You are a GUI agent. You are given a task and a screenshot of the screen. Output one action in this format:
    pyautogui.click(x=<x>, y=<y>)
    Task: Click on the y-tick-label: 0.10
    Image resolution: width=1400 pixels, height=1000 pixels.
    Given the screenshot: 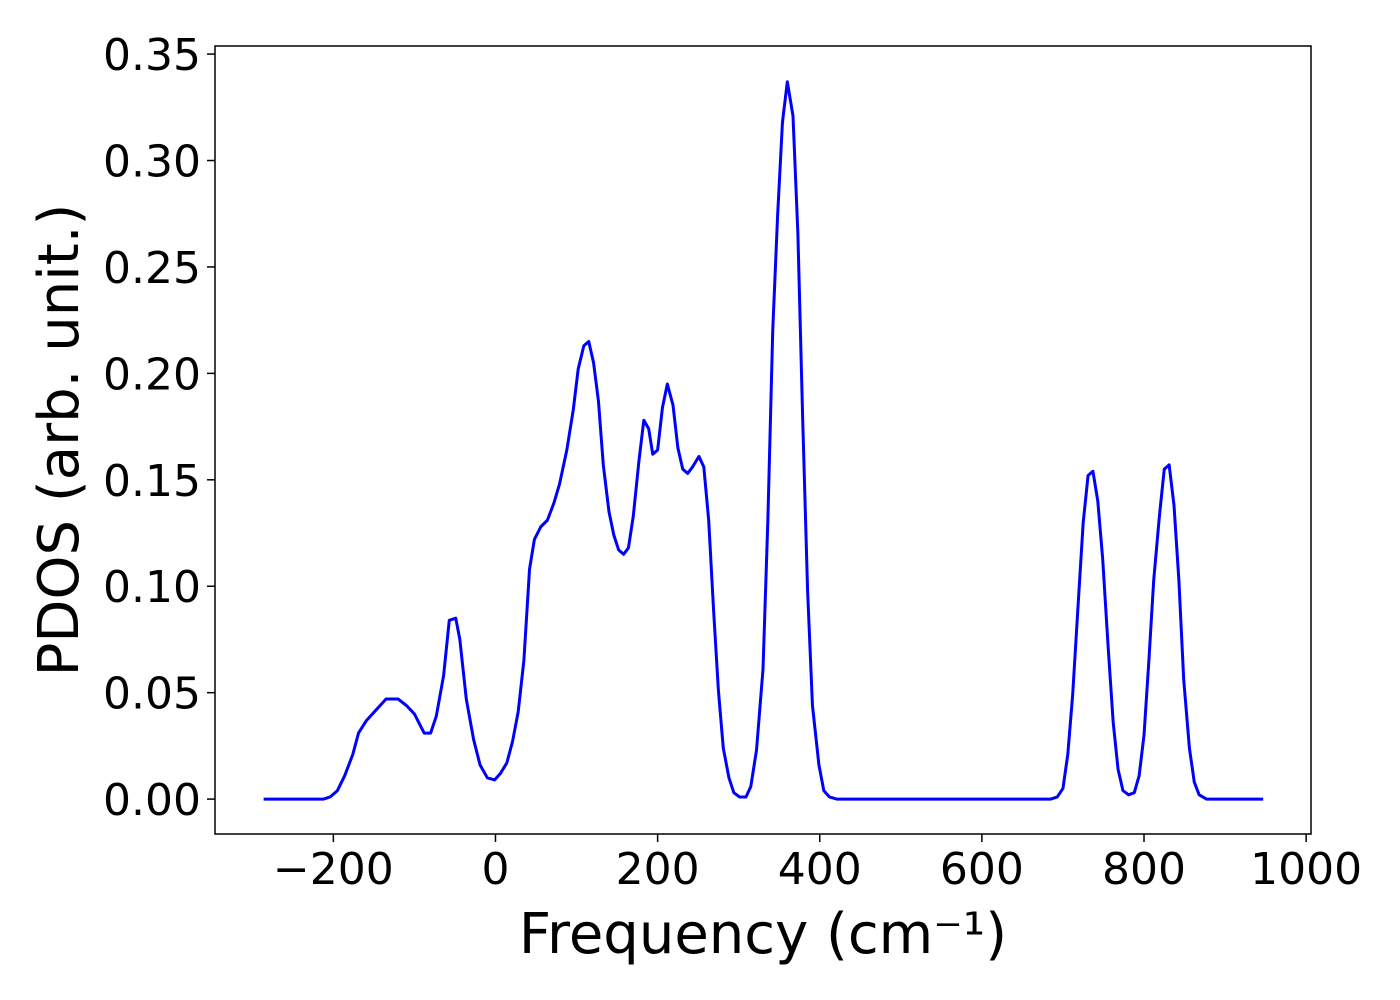 What is the action you would take?
    pyautogui.click(x=152, y=587)
    